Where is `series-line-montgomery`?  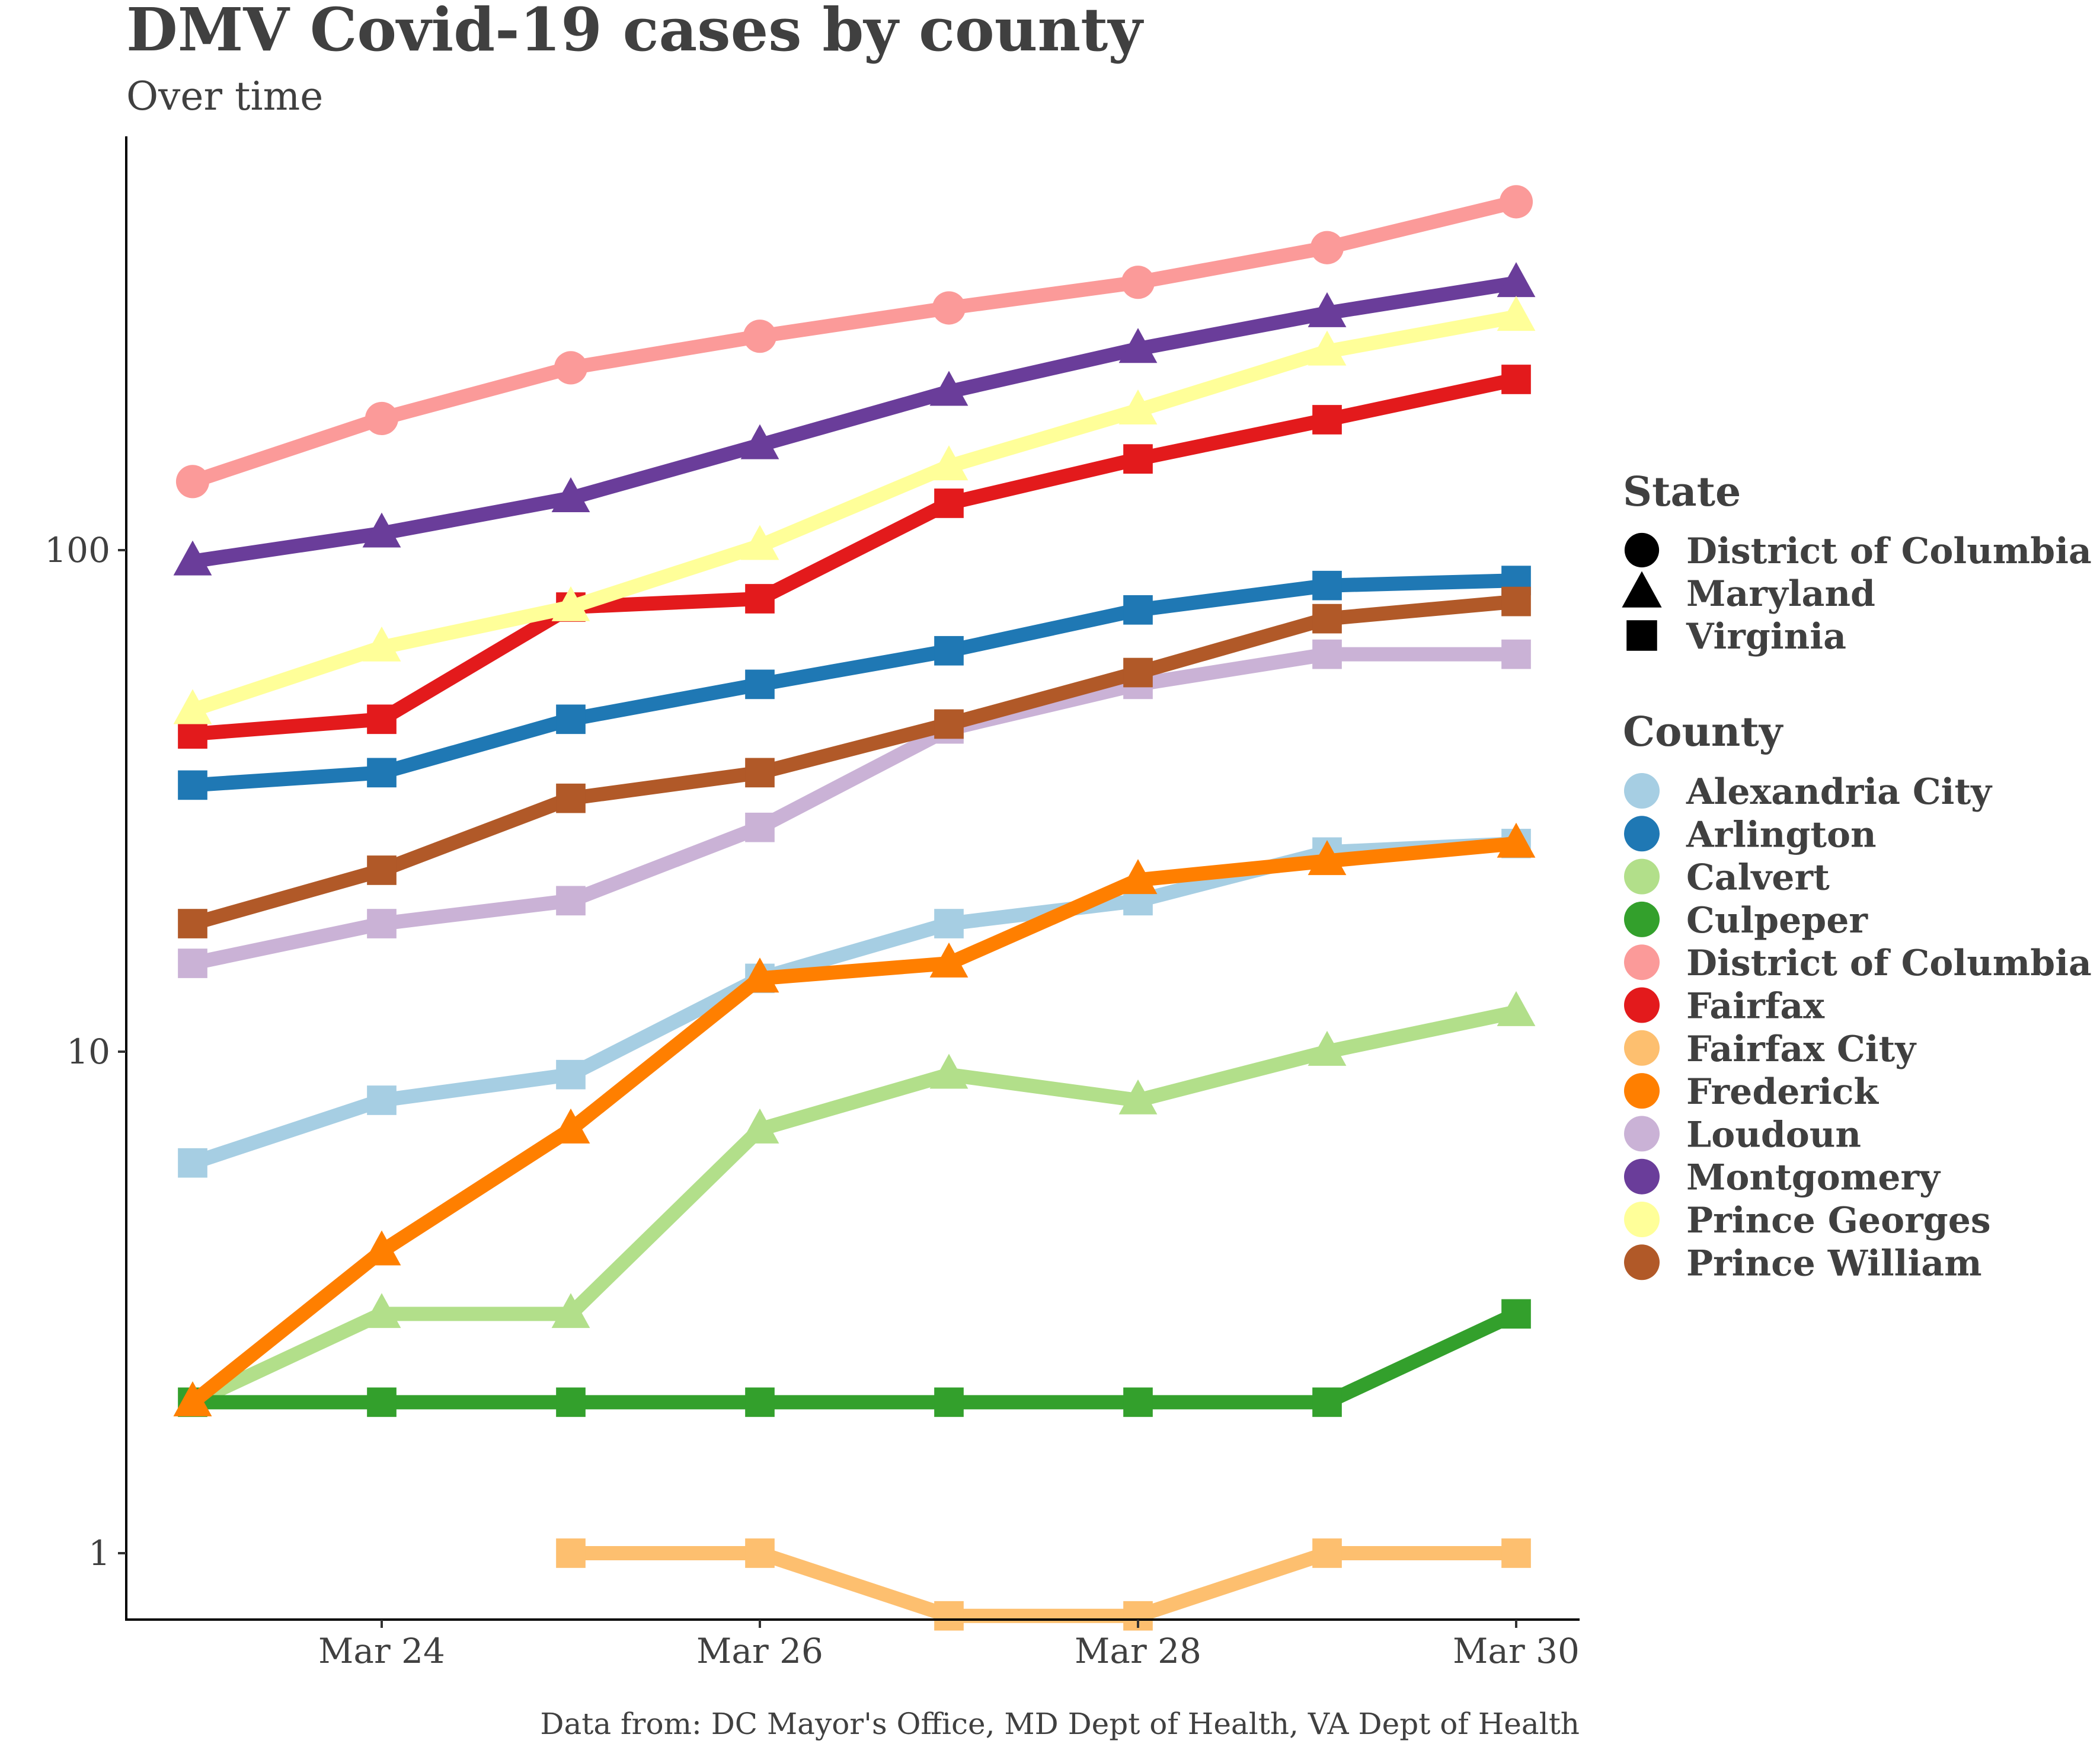 series-line-montgomery is located at coordinates (854, 422).